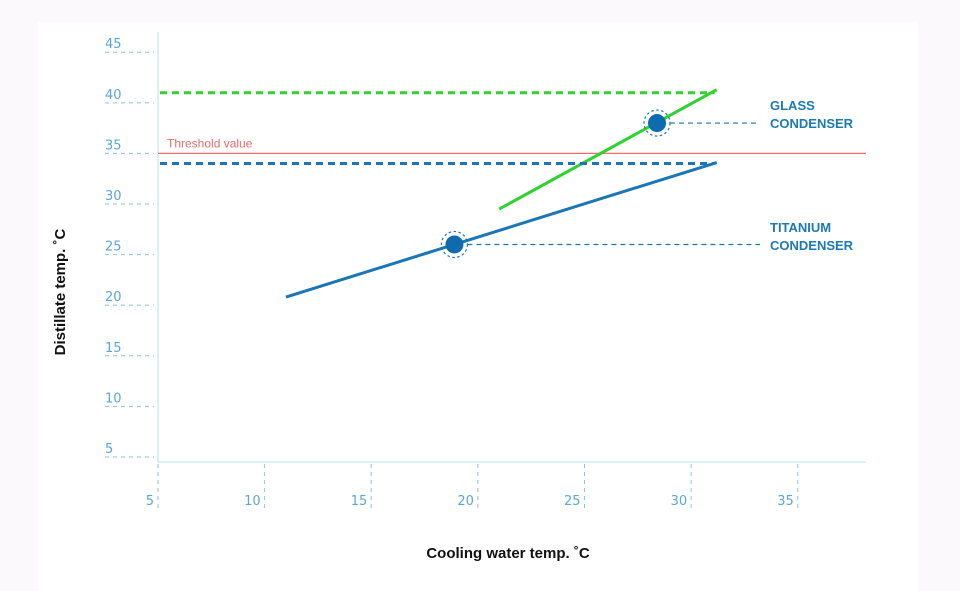  Describe the element at coordinates (113, 196) in the screenshot. I see `y-tick-label: 30` at that location.